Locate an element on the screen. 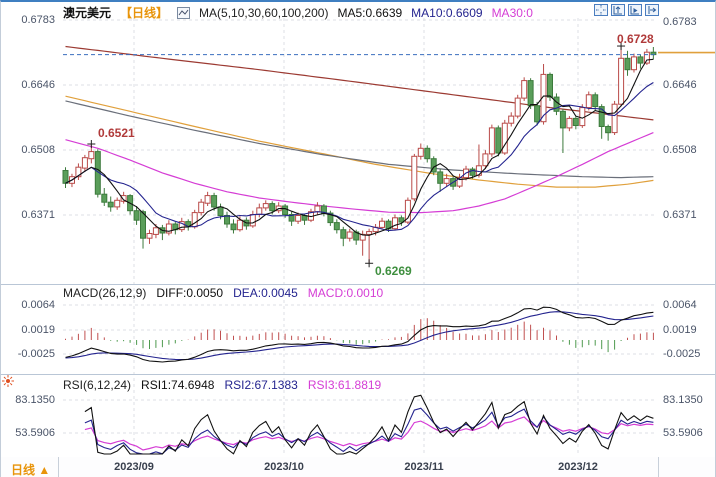 The width and height of the screenshot is (716, 477). crosshair-icon is located at coordinates (601, 10).